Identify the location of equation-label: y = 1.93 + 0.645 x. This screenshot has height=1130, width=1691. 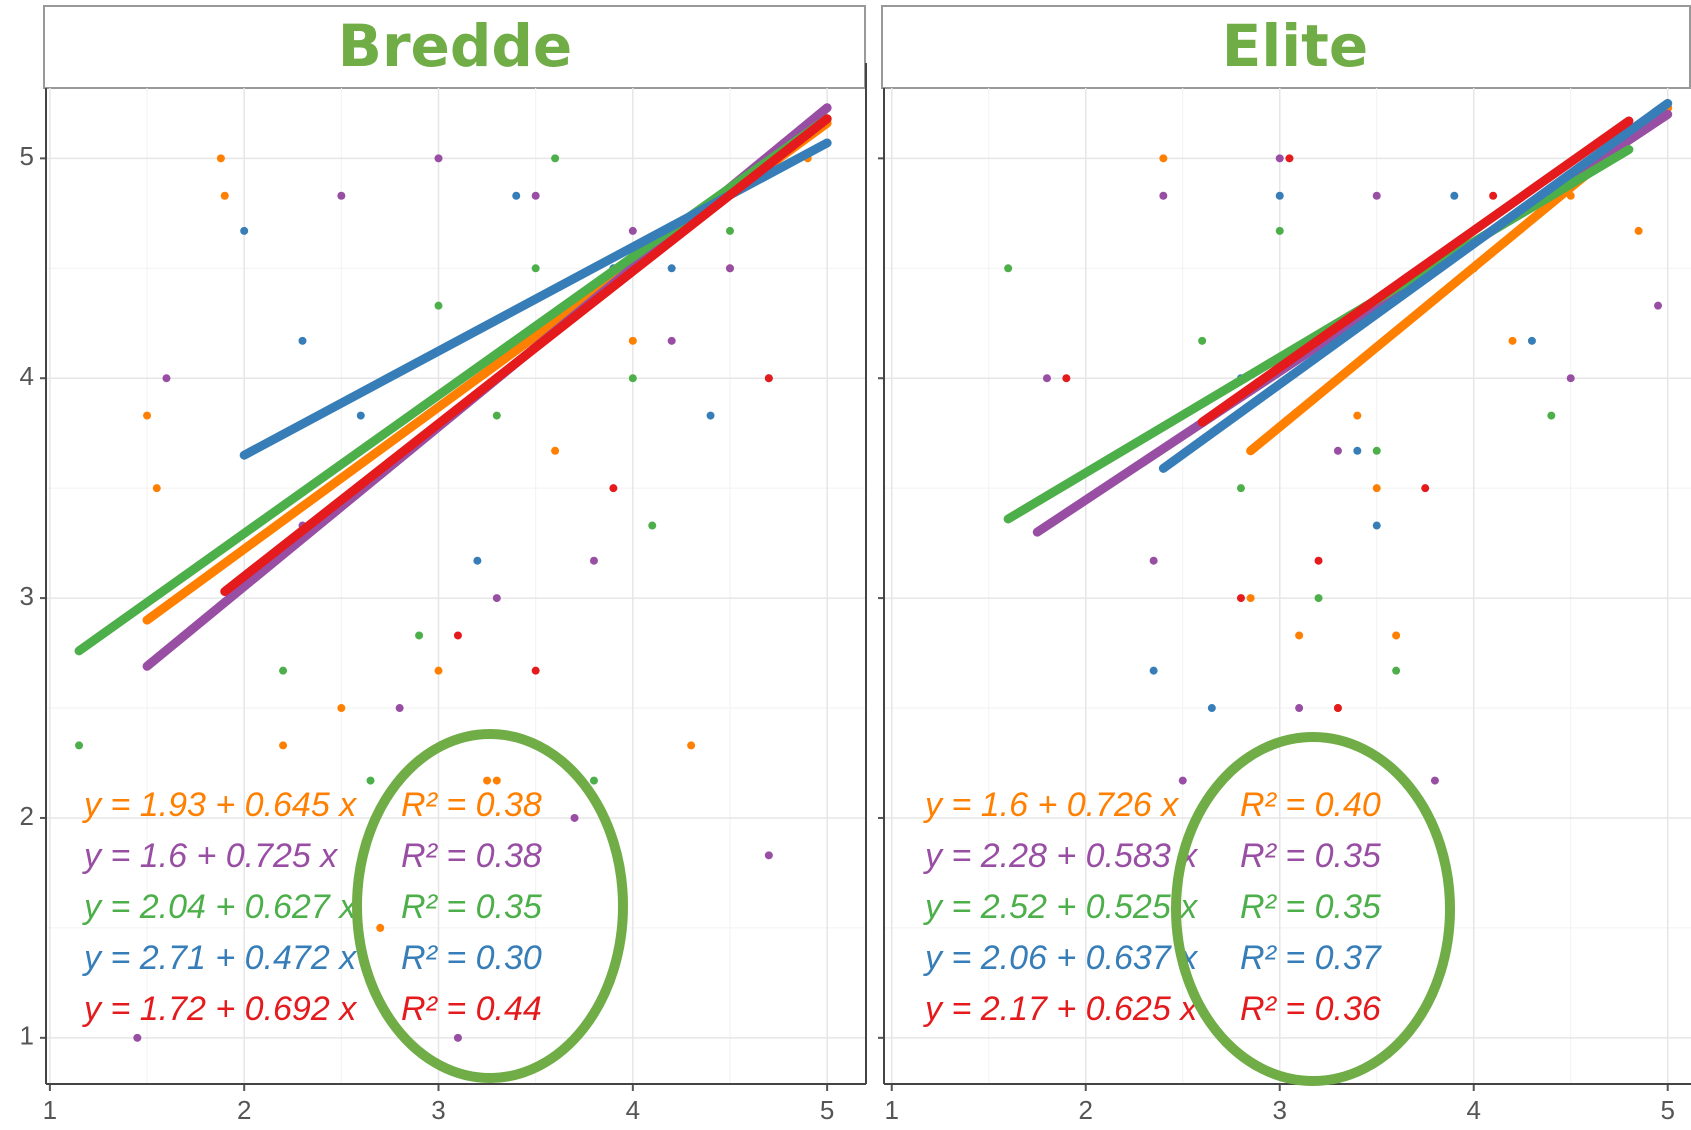
(219, 805).